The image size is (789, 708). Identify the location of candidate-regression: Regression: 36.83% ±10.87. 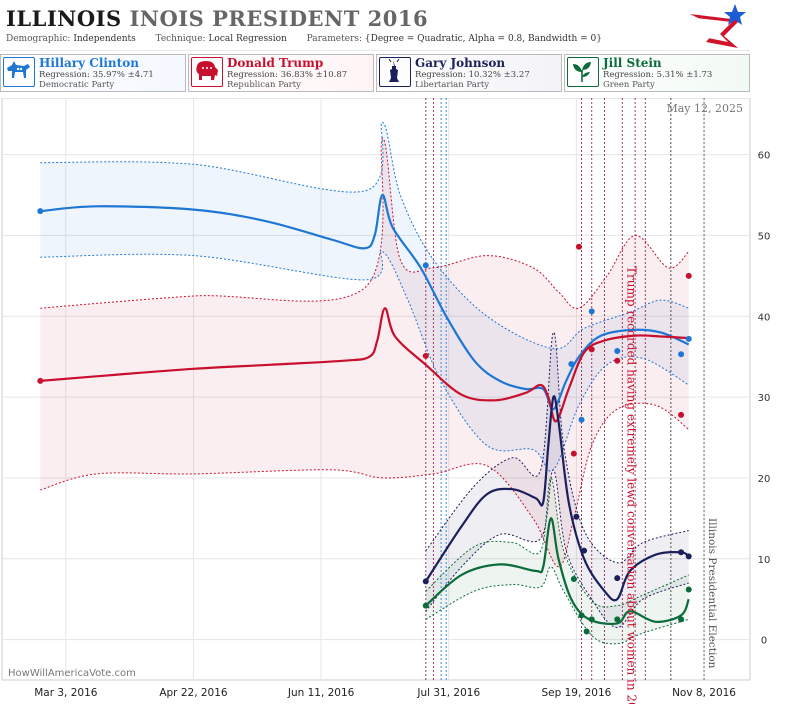
(287, 75).